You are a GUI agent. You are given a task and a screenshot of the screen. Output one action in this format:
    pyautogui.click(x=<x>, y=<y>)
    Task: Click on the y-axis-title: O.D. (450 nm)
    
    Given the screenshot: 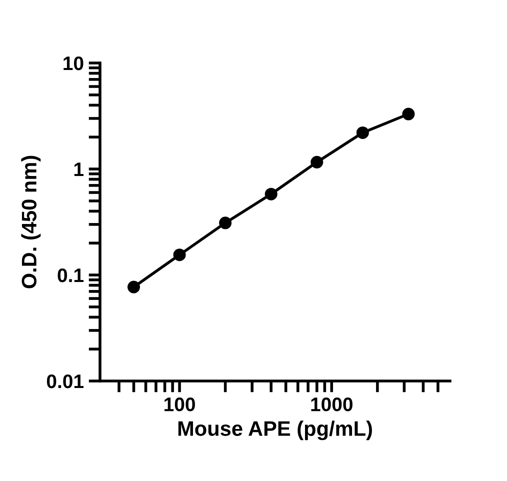 What is the action you would take?
    pyautogui.click(x=31, y=222)
    